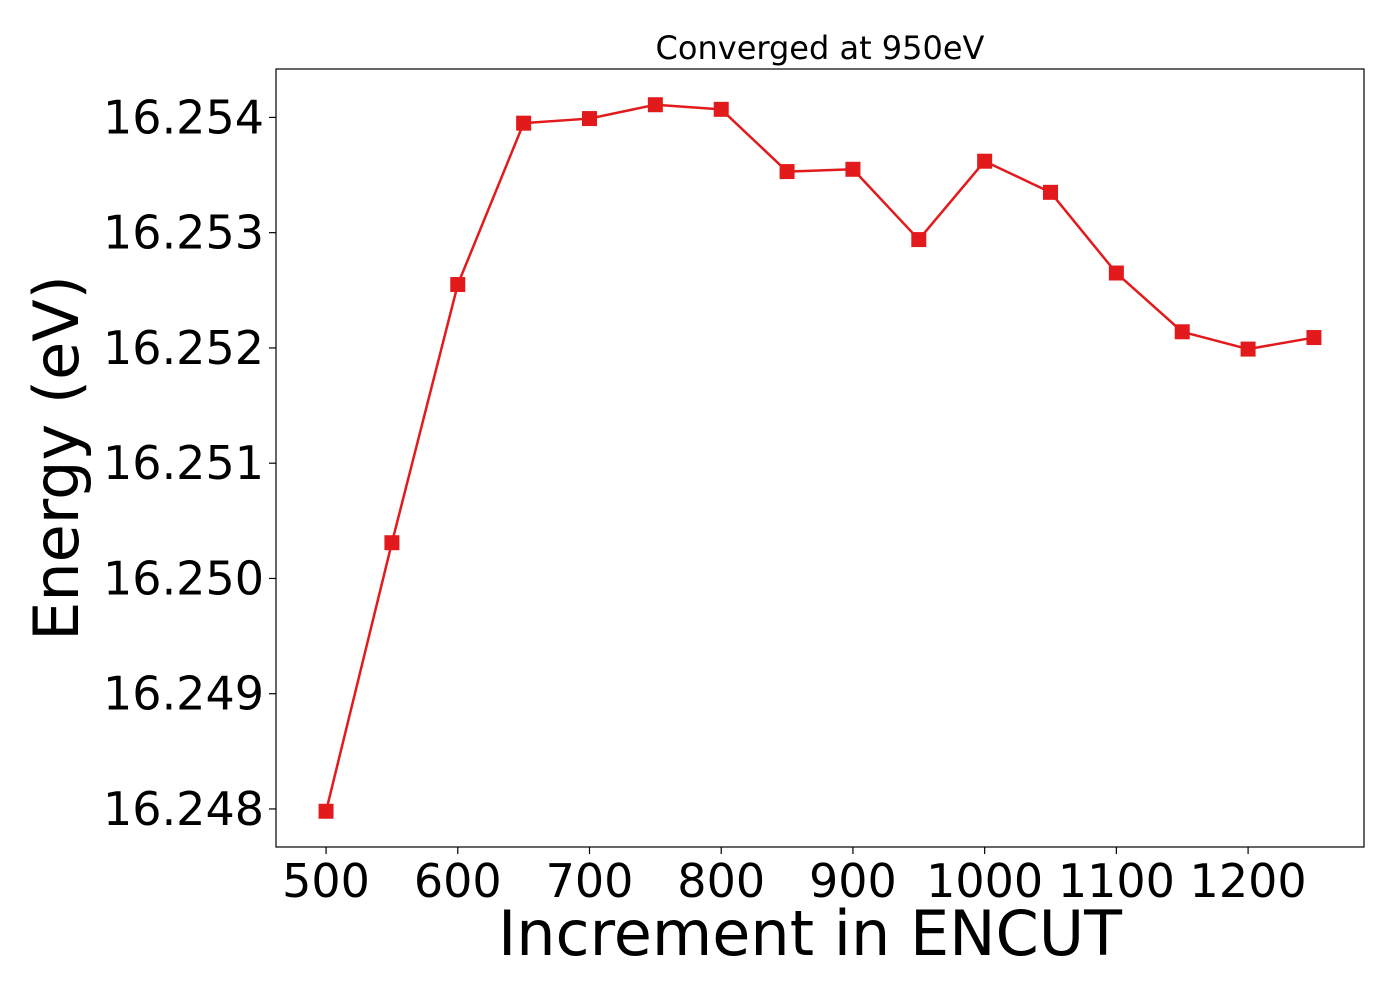 This screenshot has width=1400, height=1000. I want to click on x-tick-label: 800, so click(721, 881).